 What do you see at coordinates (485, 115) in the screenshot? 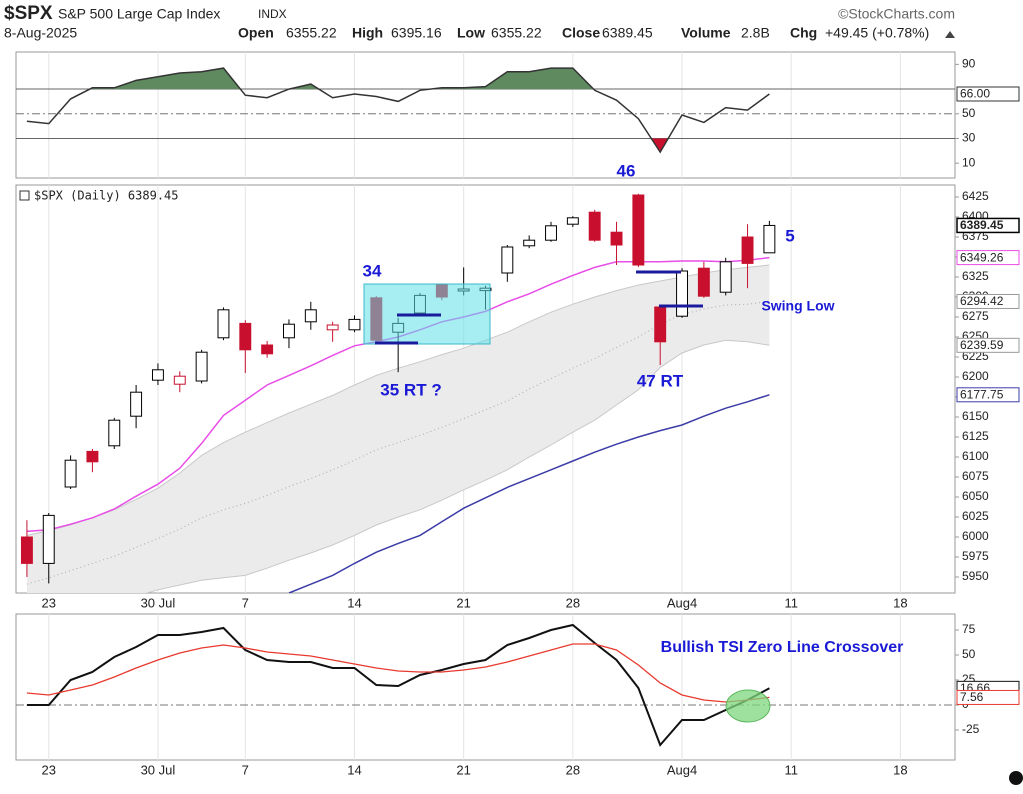
I see `rsi-frame` at bounding box center [485, 115].